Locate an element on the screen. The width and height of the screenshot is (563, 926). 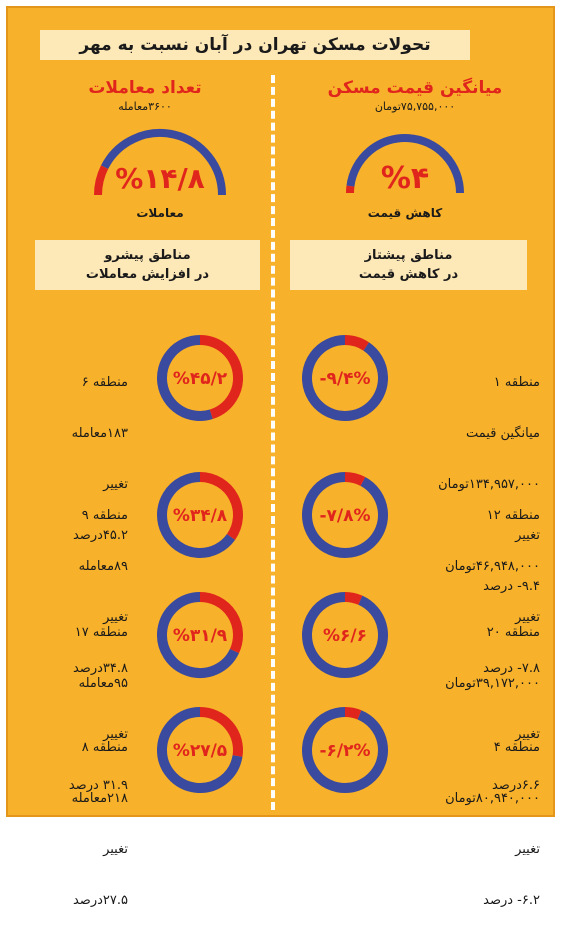
donut-value-label: %۲۷/۵ is located at coordinates (200, 751).